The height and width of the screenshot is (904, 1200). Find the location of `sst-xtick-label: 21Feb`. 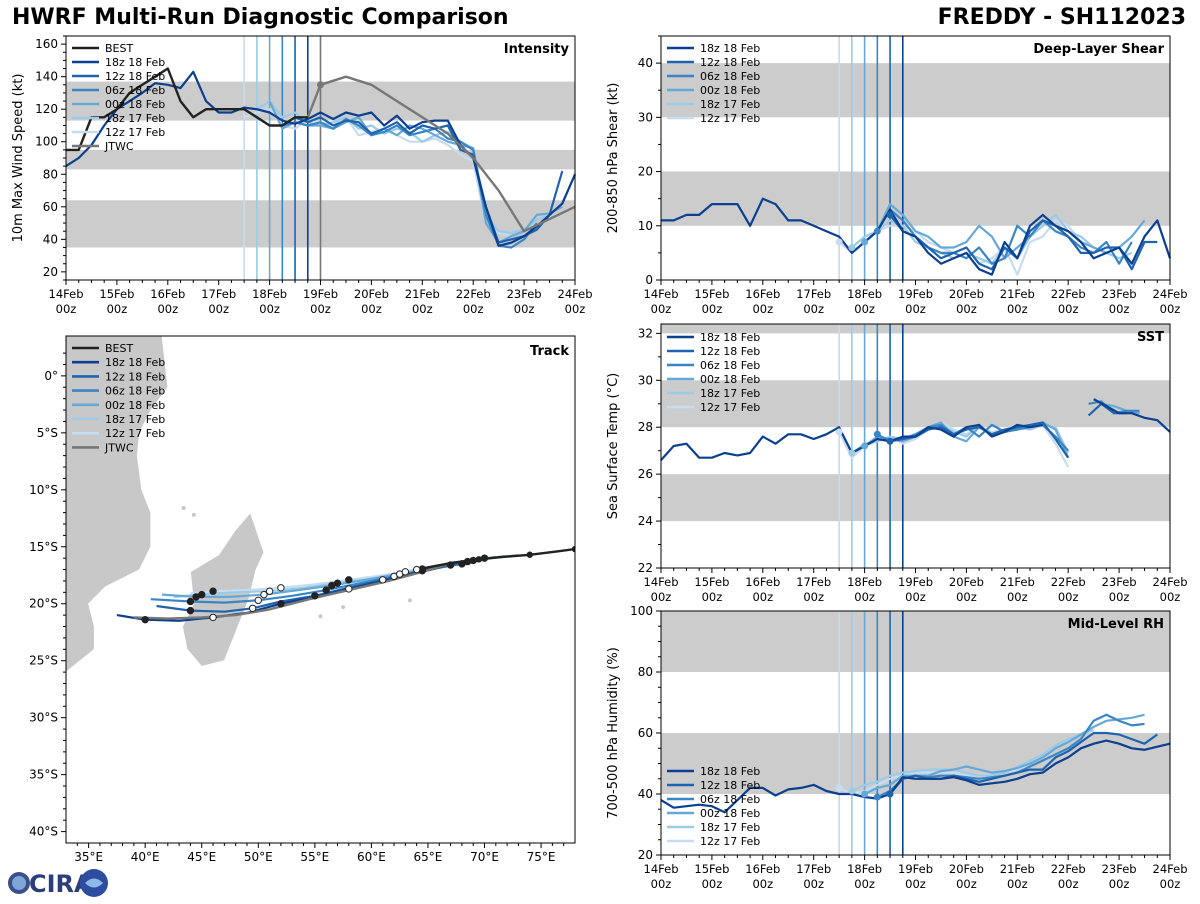

sst-xtick-label: 21Feb is located at coordinates (1017, 582).